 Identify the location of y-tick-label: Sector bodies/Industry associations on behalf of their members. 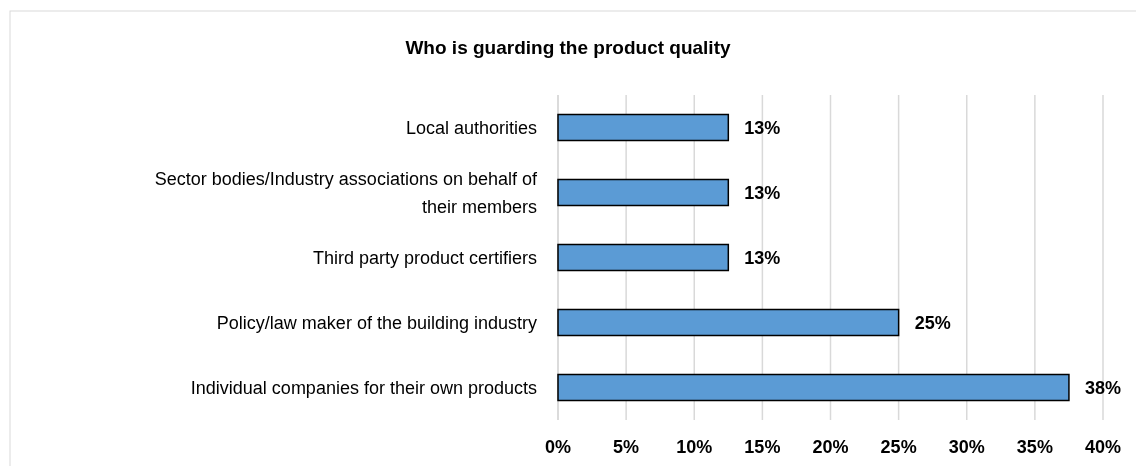
(346, 192).